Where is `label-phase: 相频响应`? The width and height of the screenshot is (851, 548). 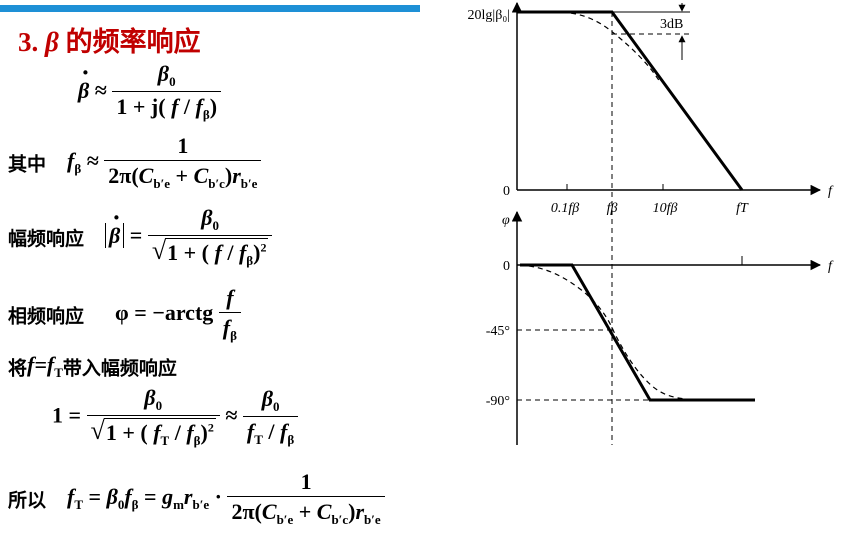 label-phase: 相频响应 is located at coordinates (46, 316).